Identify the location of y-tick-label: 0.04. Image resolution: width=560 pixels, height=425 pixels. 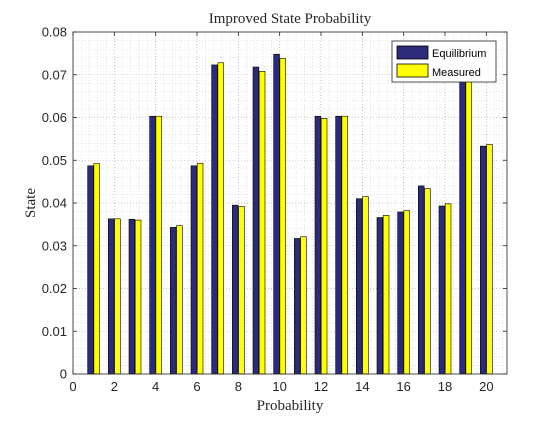
(54, 203).